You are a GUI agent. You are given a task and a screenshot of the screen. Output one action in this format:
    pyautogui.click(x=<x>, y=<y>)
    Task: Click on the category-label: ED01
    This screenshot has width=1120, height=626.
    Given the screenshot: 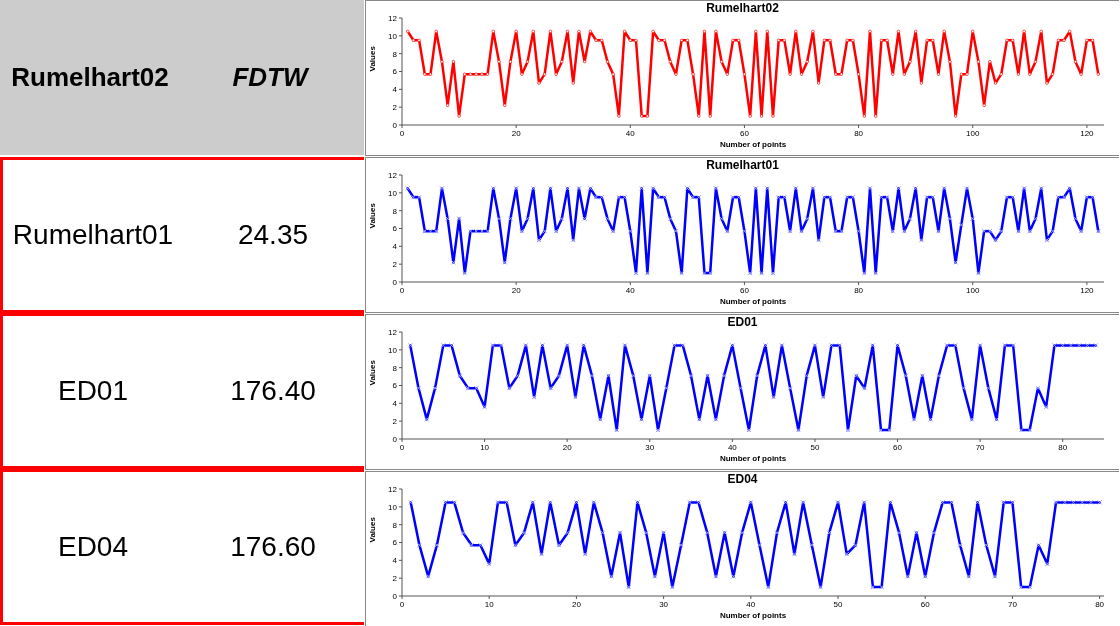 What is the action you would take?
    pyautogui.click(x=92, y=391)
    